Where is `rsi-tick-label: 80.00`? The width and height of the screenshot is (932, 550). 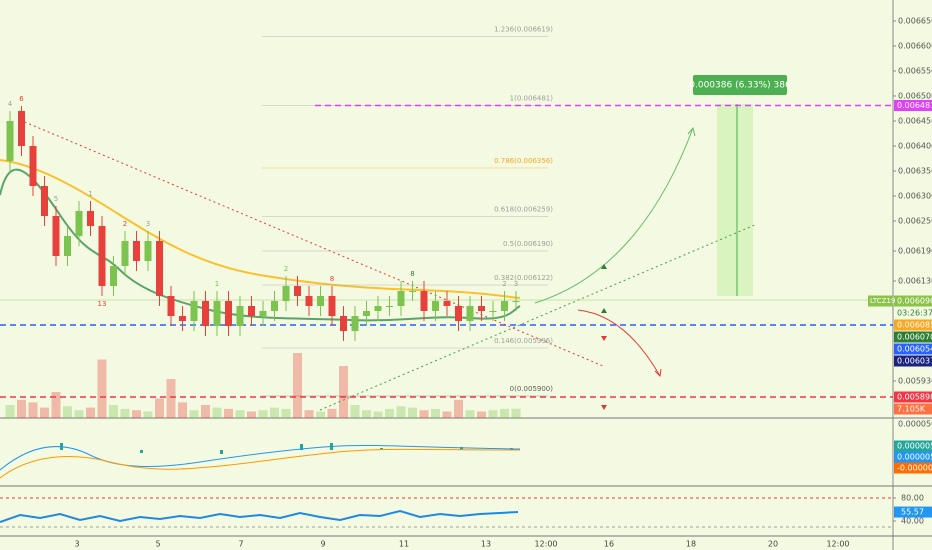 rsi-tick-label: 80.00 is located at coordinates (912, 498).